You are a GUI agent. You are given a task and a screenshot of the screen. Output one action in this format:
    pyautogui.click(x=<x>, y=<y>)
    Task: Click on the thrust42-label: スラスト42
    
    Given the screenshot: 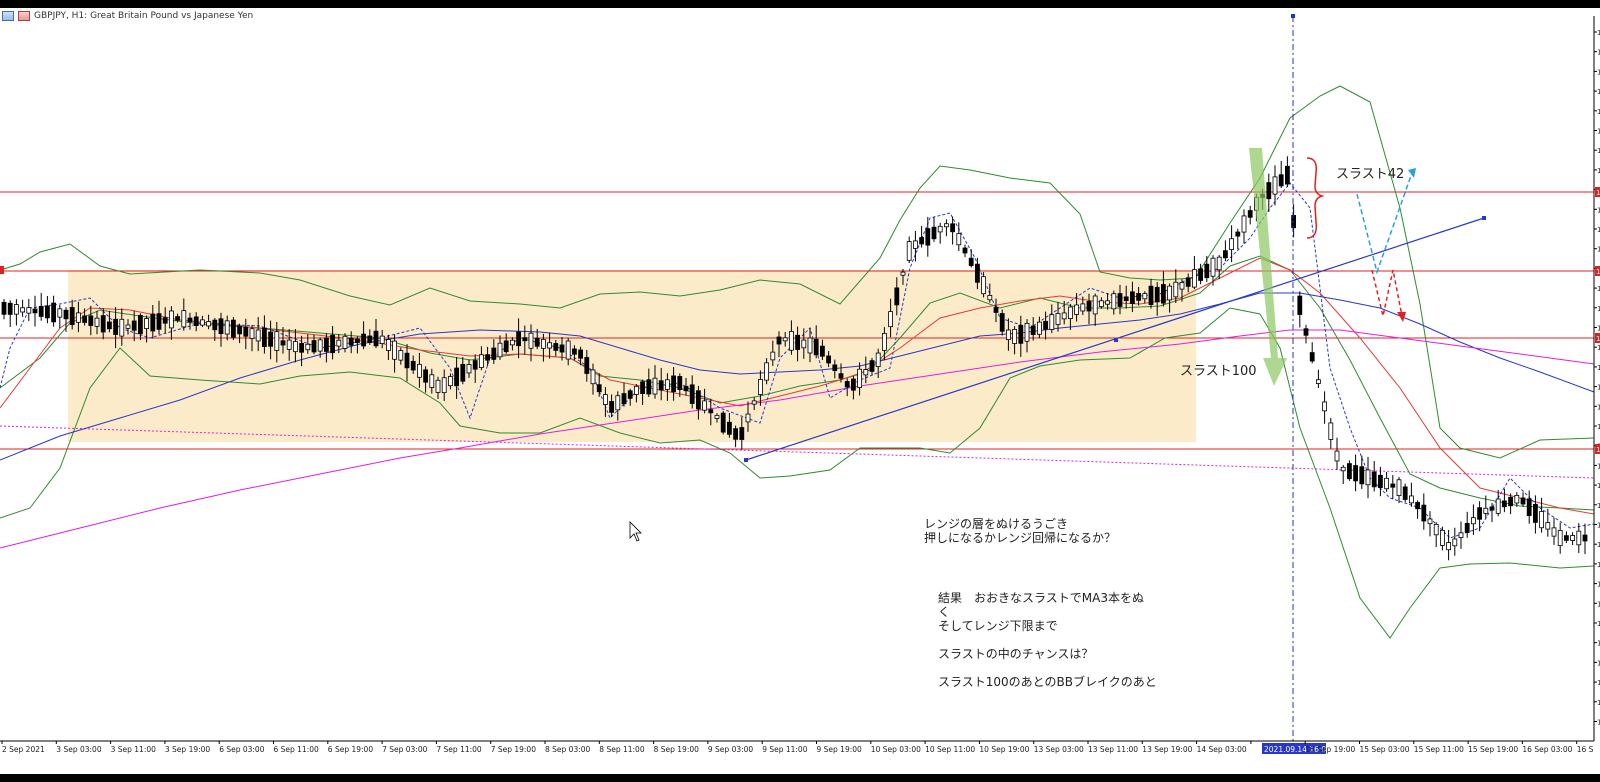 What is the action you would take?
    pyautogui.click(x=1370, y=174)
    